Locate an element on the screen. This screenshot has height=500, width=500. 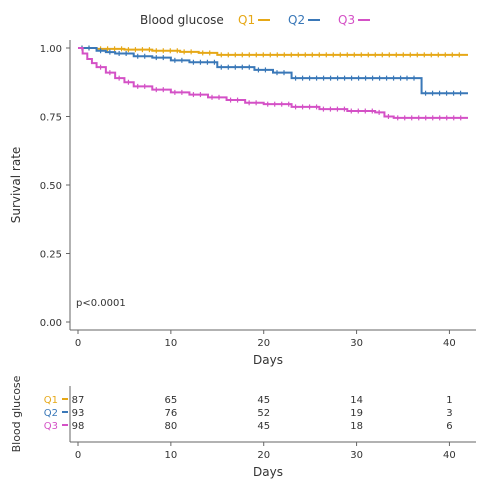
x-axis-ticks: 0 10 20 30 40 is located at coordinates (265, 339).